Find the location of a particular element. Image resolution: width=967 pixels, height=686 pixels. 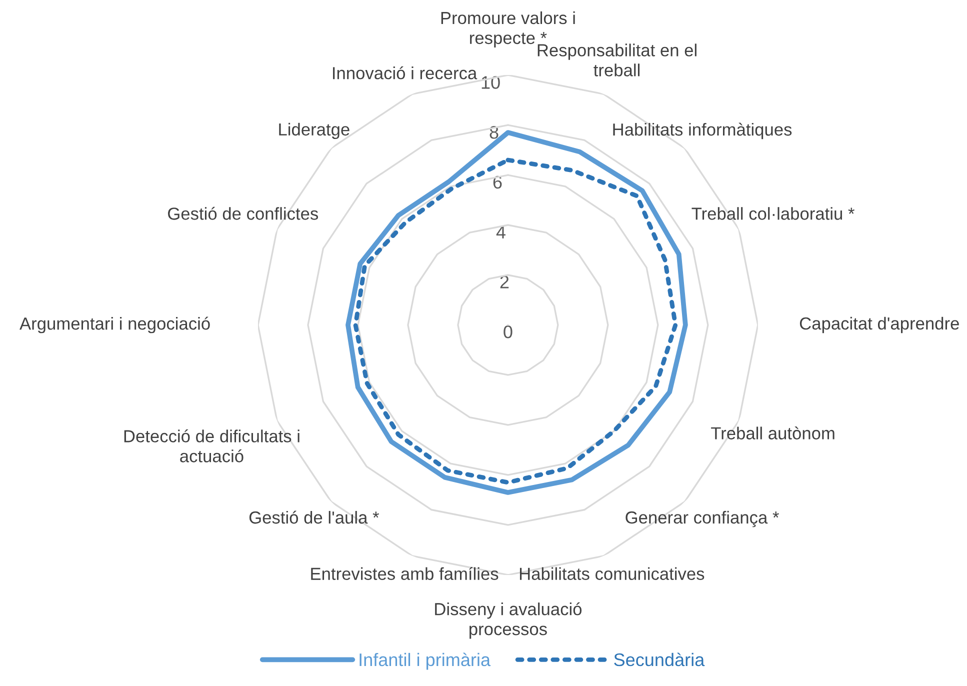

spoke-label: Gestió de l'aula * is located at coordinates (314, 517).